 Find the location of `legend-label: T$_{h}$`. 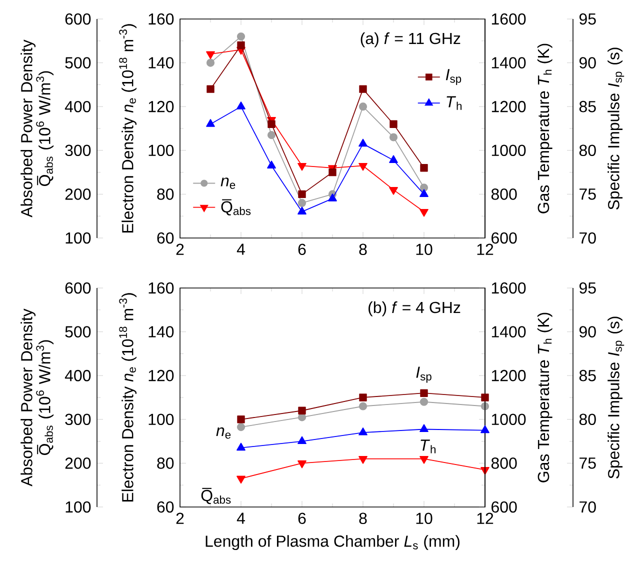

legend-label: T$_{h}$ is located at coordinates (454, 103).